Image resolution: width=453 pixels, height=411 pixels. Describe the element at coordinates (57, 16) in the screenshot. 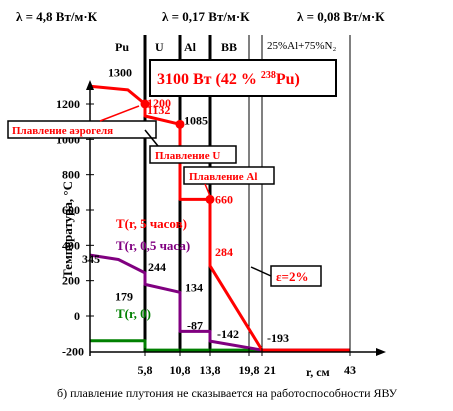

I see `conductivity-pu: λ = 4,8 Вт/м·К` at that location.